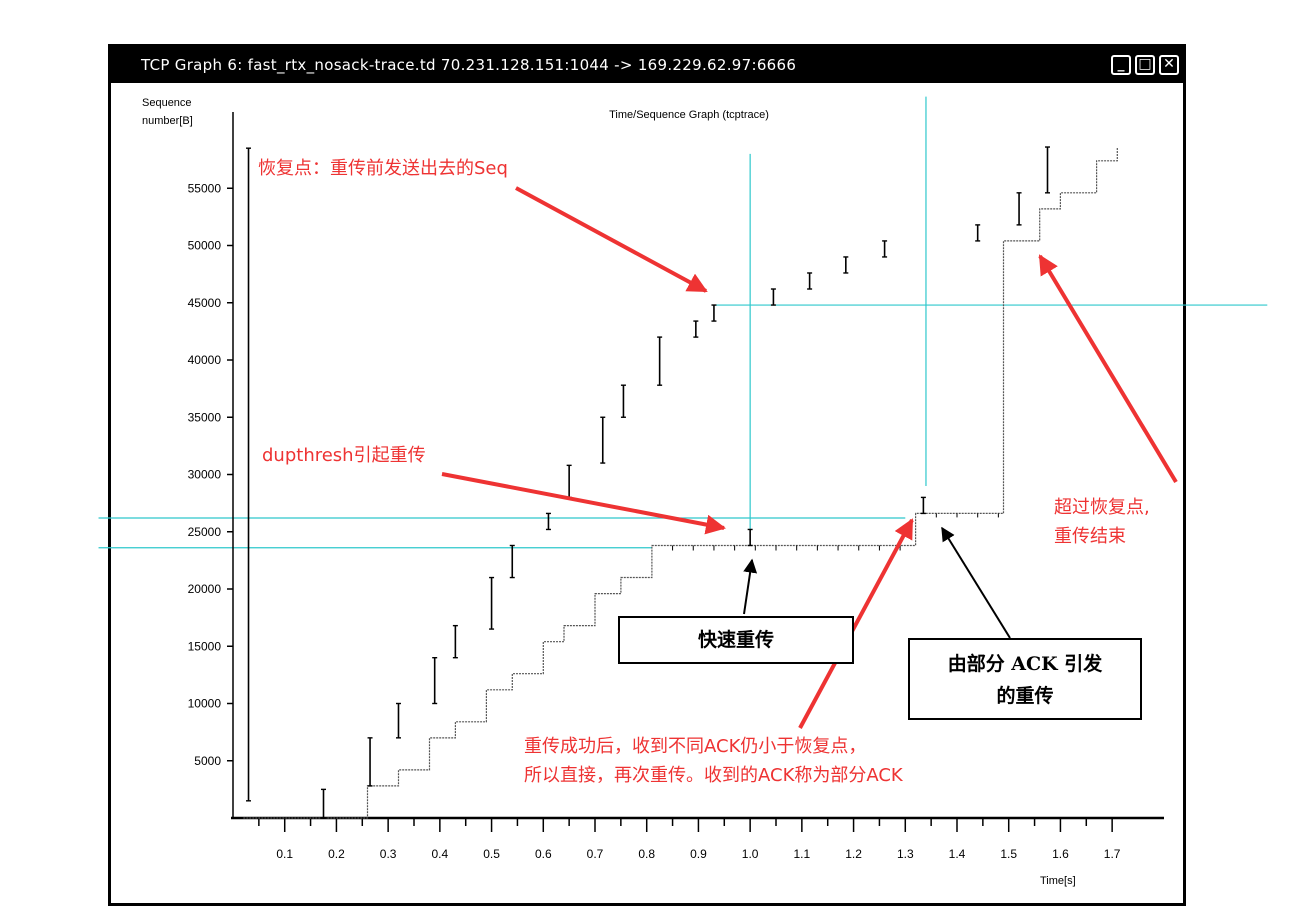  What do you see at coordinates (336, 854) in the screenshot?
I see `x-tick-label: 0.2` at bounding box center [336, 854].